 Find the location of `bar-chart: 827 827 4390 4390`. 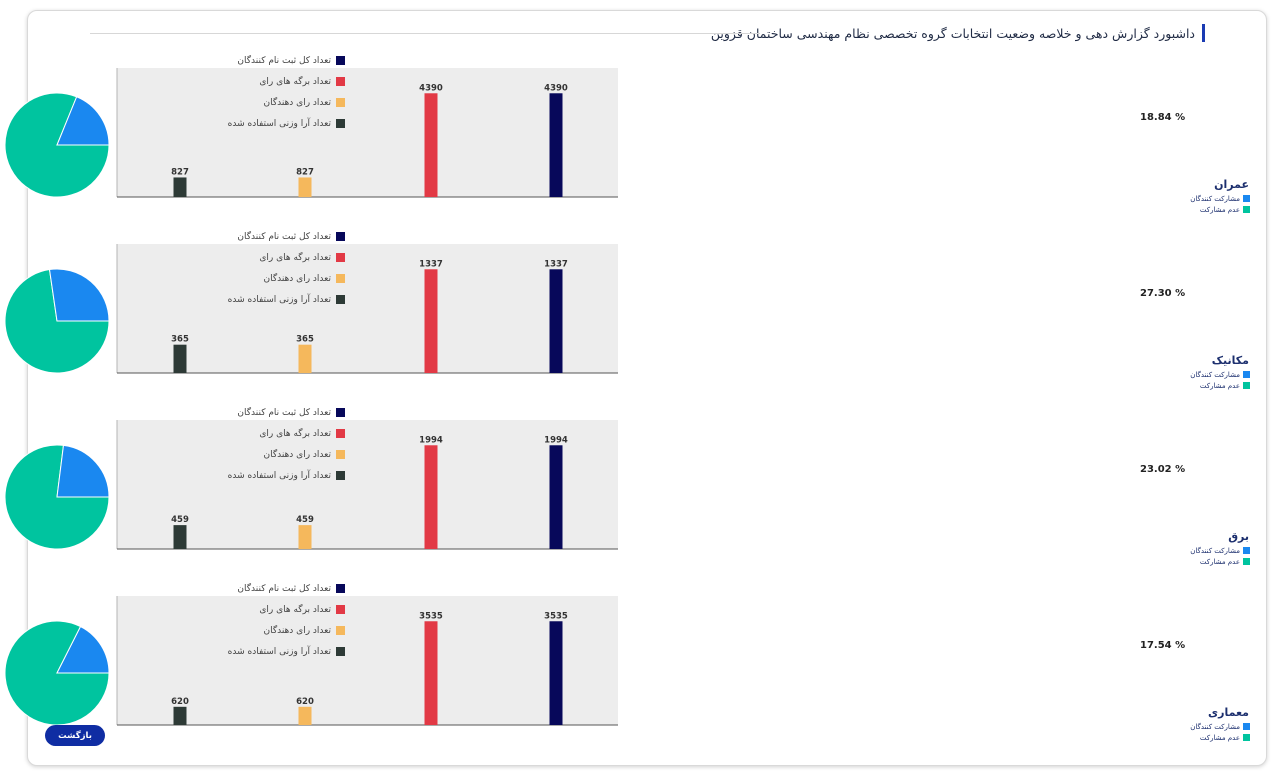

bar-chart: 827 827 4390 4390 is located at coordinates (367, 133).